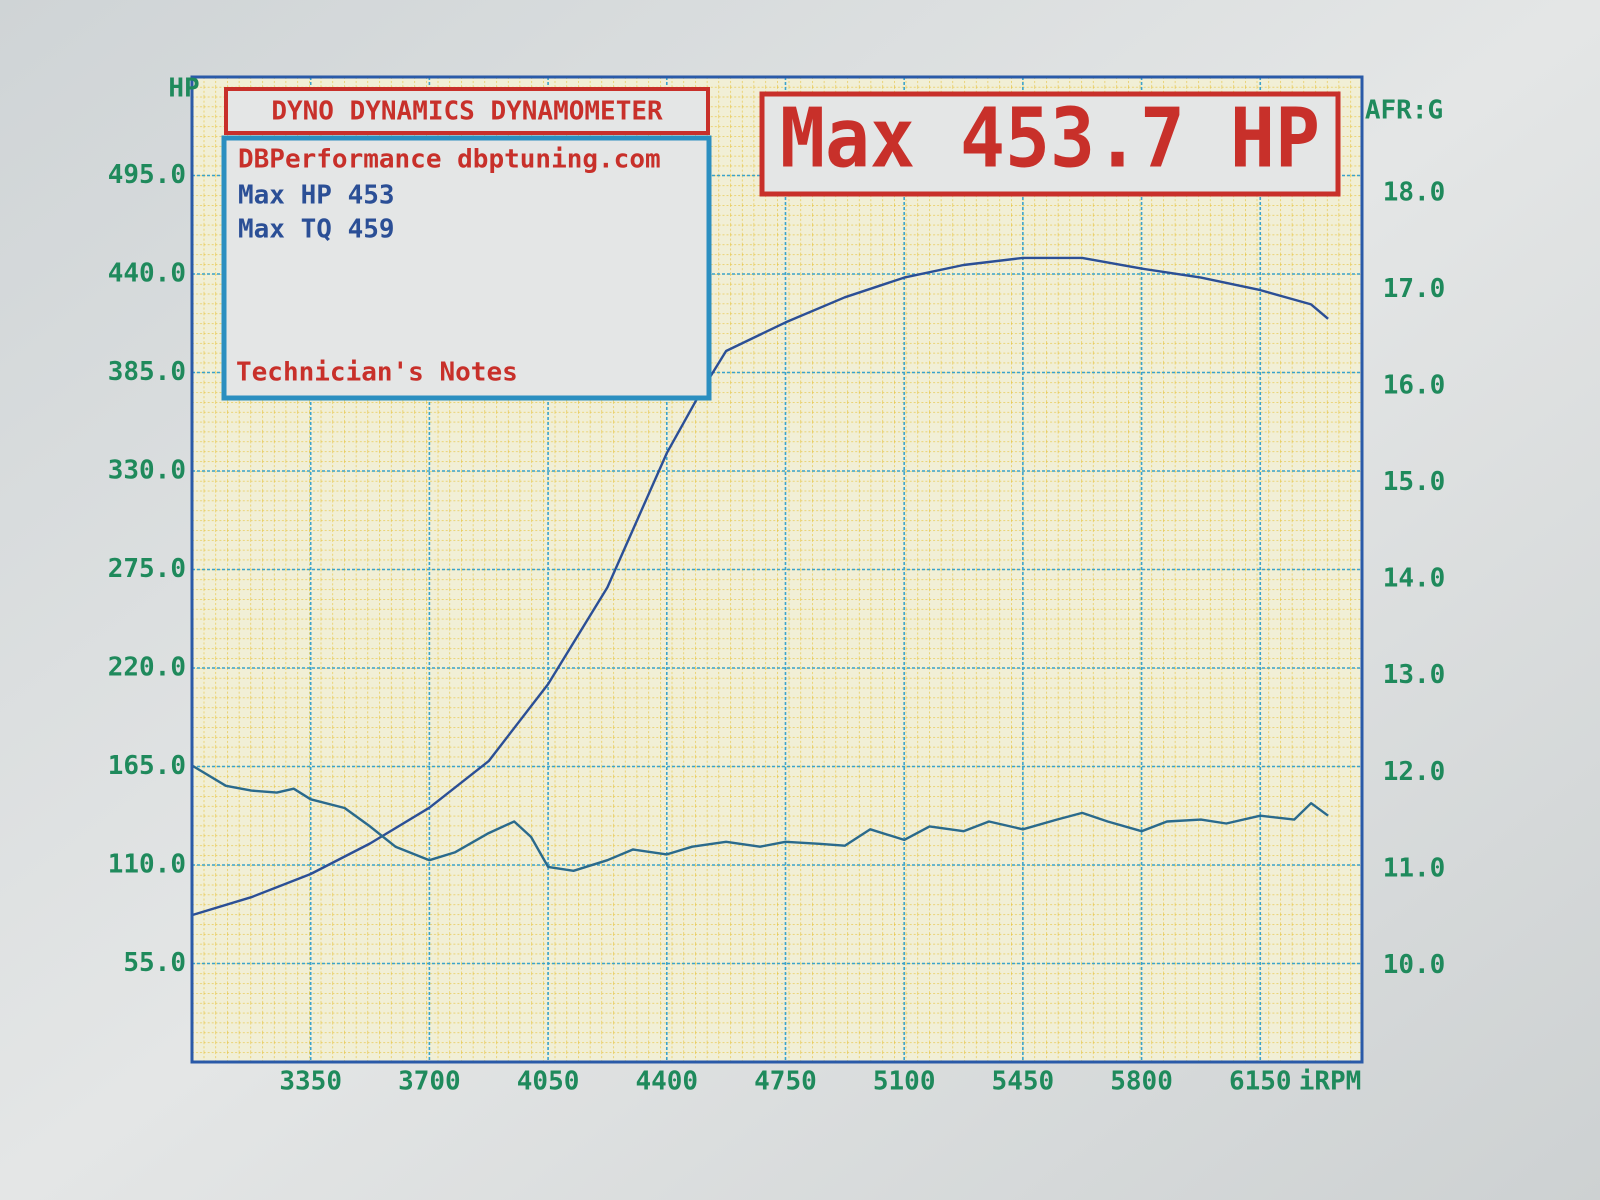 The image size is (1600, 1200). What do you see at coordinates (1404, 111) in the screenshot?
I see `y2-axis-label: AFR:G` at bounding box center [1404, 111].